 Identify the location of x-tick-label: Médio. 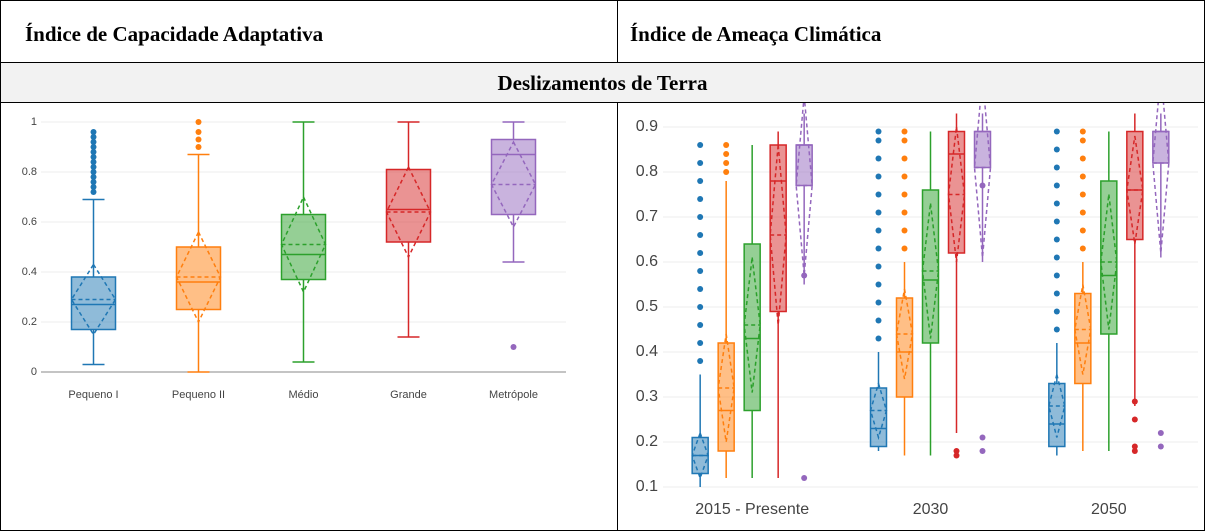
(304, 395).